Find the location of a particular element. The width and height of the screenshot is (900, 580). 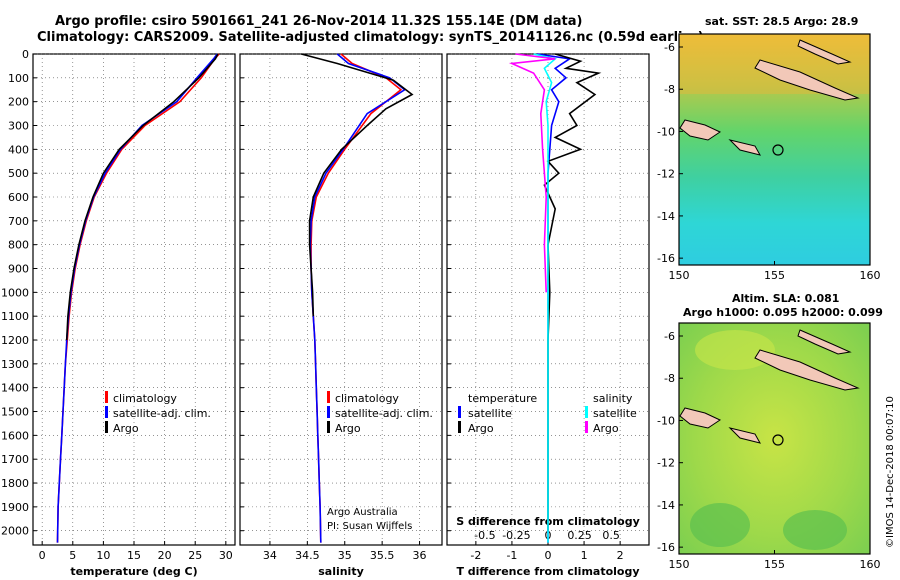

series-line-salinity-satellite is located at coordinates (545, 298).